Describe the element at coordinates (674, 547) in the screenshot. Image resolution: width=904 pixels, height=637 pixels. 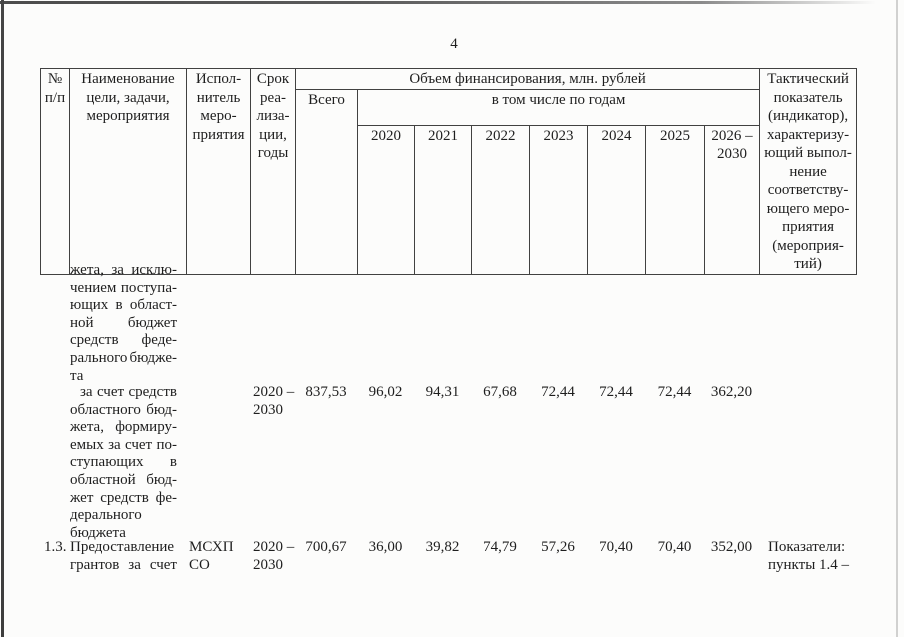
I see `cell-year-value-5: 70,40` at that location.